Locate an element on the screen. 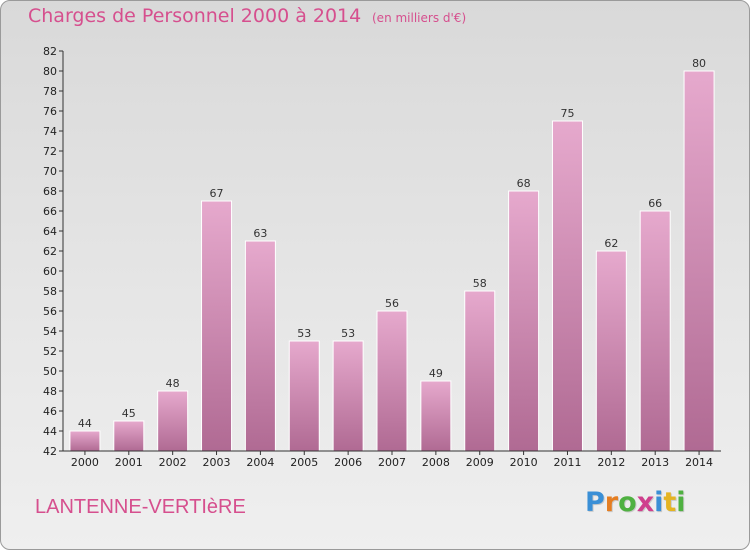 This screenshot has height=550, width=750. chart-title: Charges de Personnel 2000 à 2014 is located at coordinates (195, 16).